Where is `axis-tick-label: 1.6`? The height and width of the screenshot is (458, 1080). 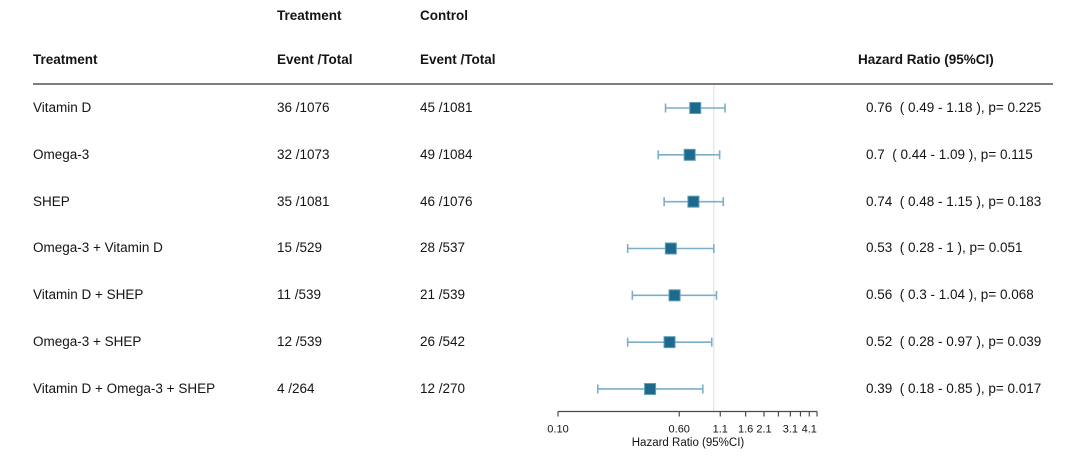
axis-tick-label: 1.6 is located at coordinates (745, 430).